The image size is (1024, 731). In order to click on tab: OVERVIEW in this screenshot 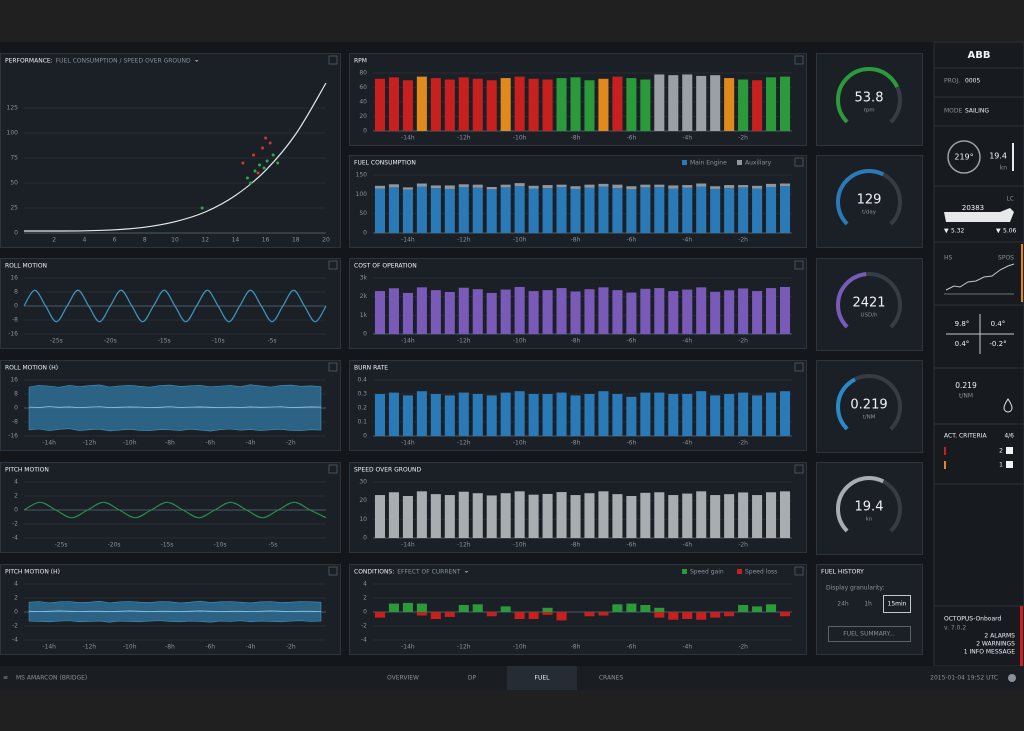, I will do `click(403, 678)`.